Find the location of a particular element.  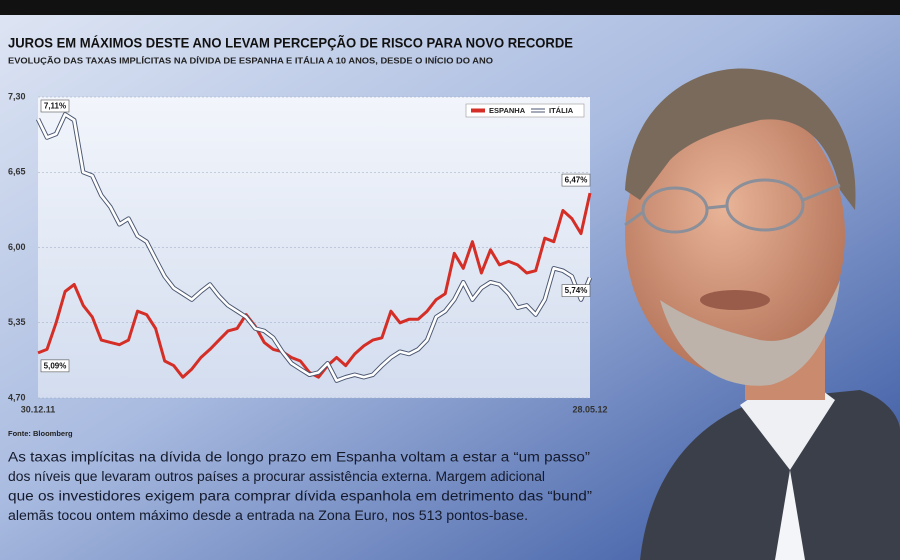

x-tick-label: 28.05.12 is located at coordinates (589, 409).